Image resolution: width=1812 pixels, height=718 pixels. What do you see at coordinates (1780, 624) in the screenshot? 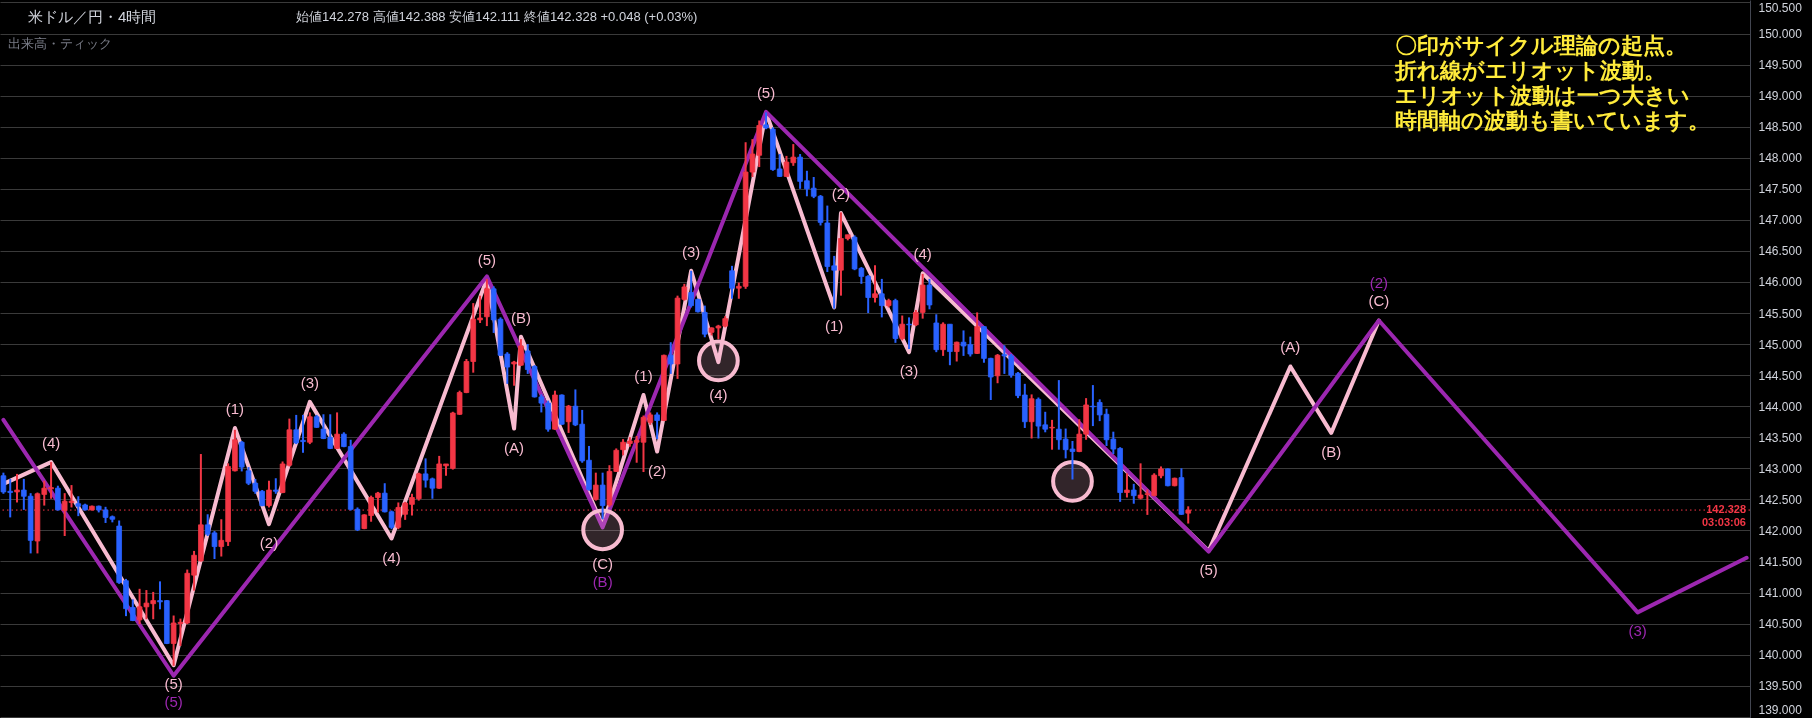
I see `y-tick-label: 140.500` at bounding box center [1780, 624].